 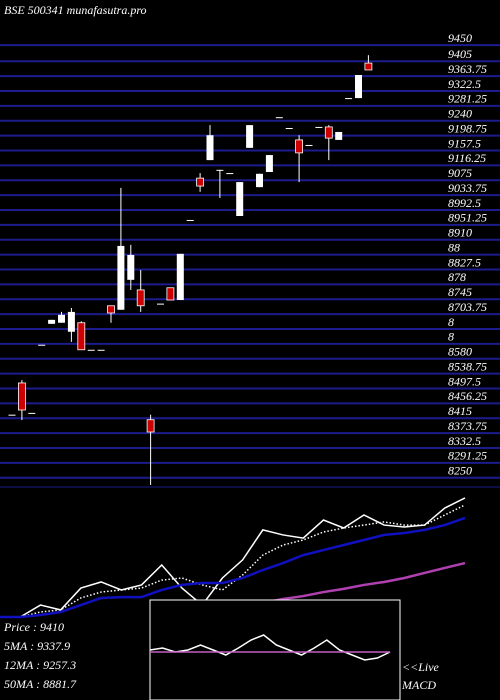 I want to click on y-tick-label: 8291.25, so click(x=467, y=456).